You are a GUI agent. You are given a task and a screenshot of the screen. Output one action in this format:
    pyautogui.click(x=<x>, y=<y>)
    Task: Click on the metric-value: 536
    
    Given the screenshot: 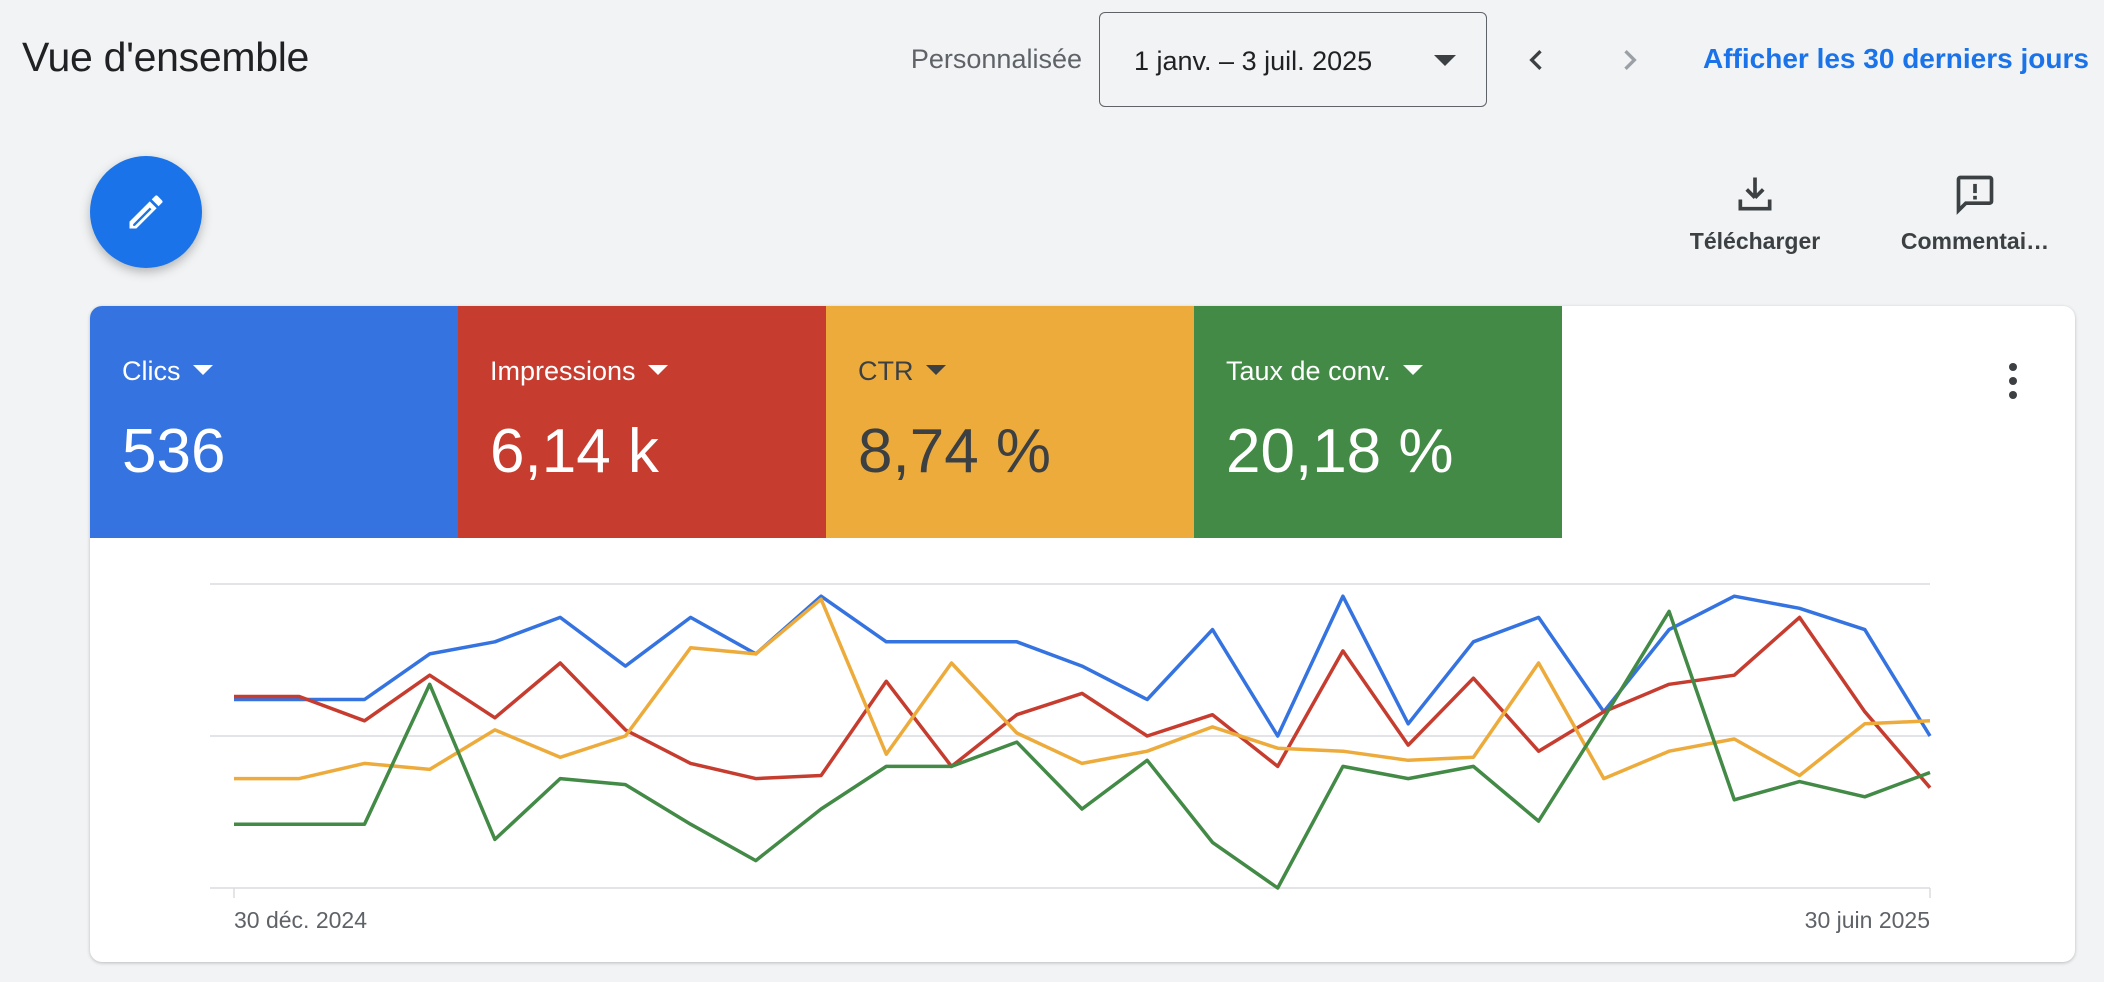 What is the action you would take?
    pyautogui.click(x=174, y=451)
    